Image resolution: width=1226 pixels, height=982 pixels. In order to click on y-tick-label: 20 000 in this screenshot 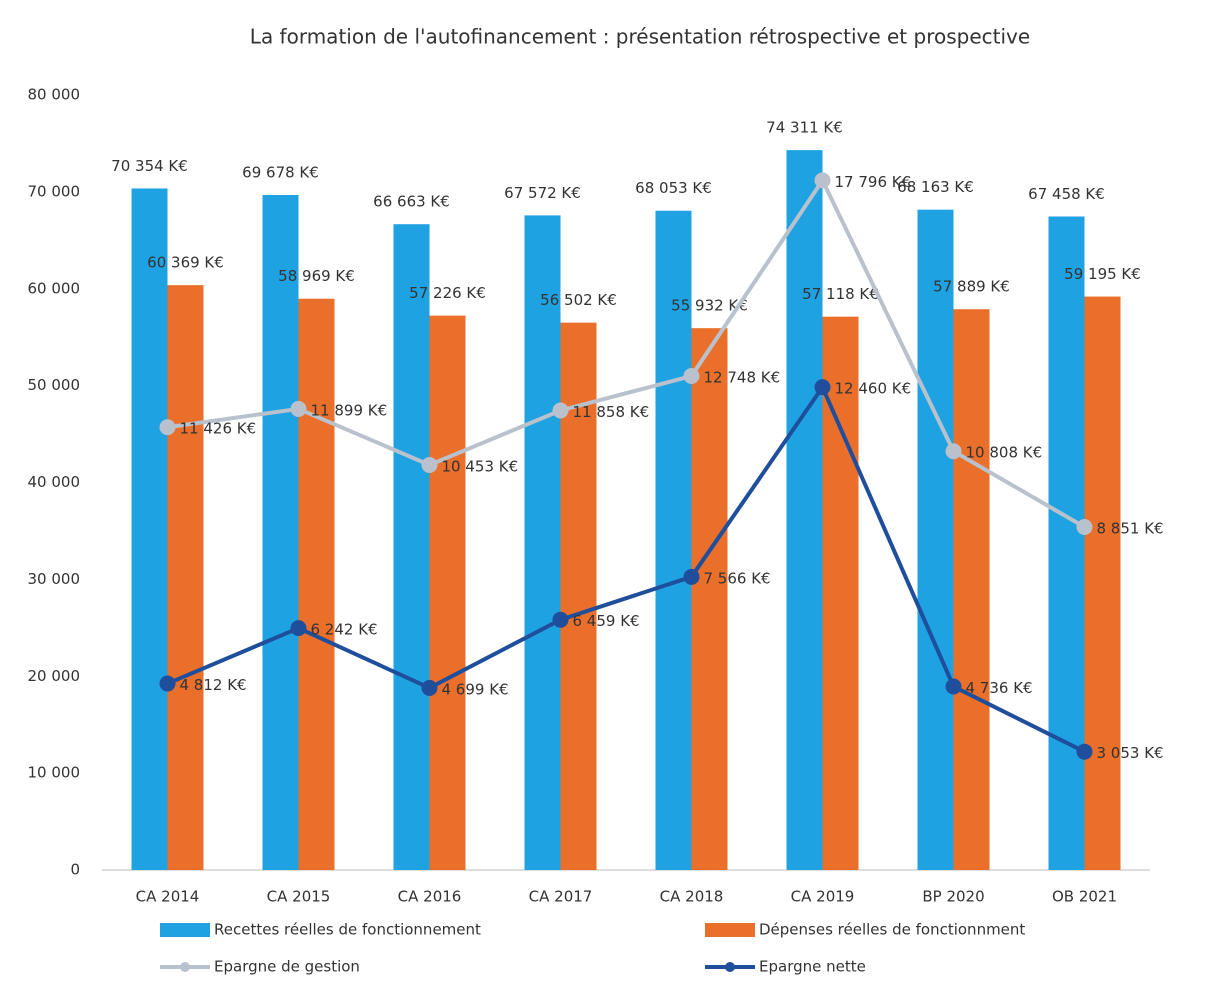, I will do `click(54, 676)`.